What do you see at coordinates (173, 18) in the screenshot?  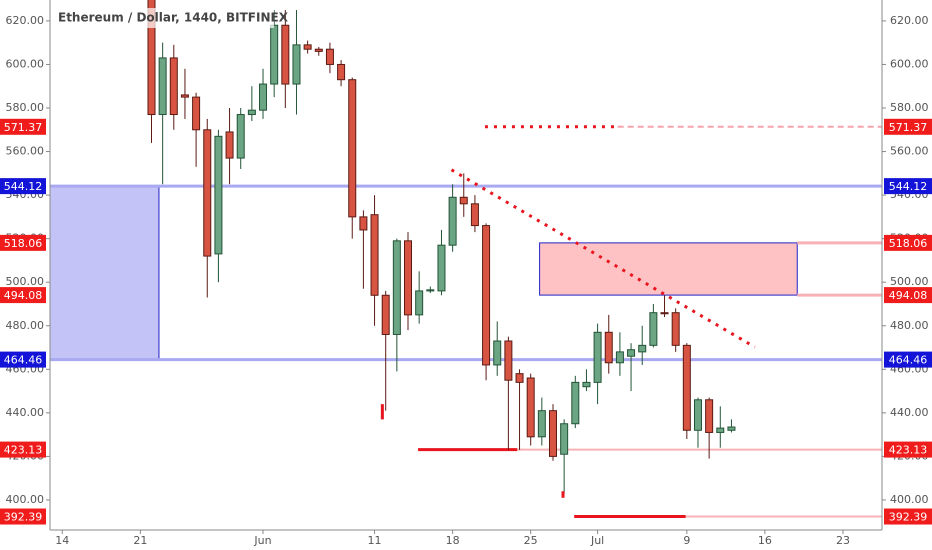 I see `chart-title: Ethereum / Dollar, 1440, BITFINEX` at bounding box center [173, 18].